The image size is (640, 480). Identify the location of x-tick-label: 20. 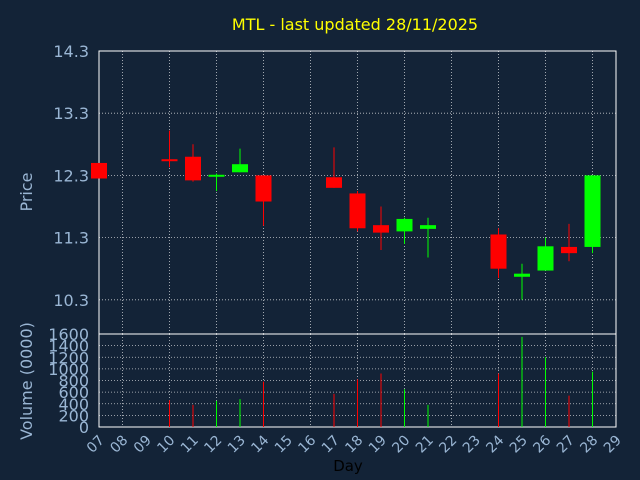
(401, 445).